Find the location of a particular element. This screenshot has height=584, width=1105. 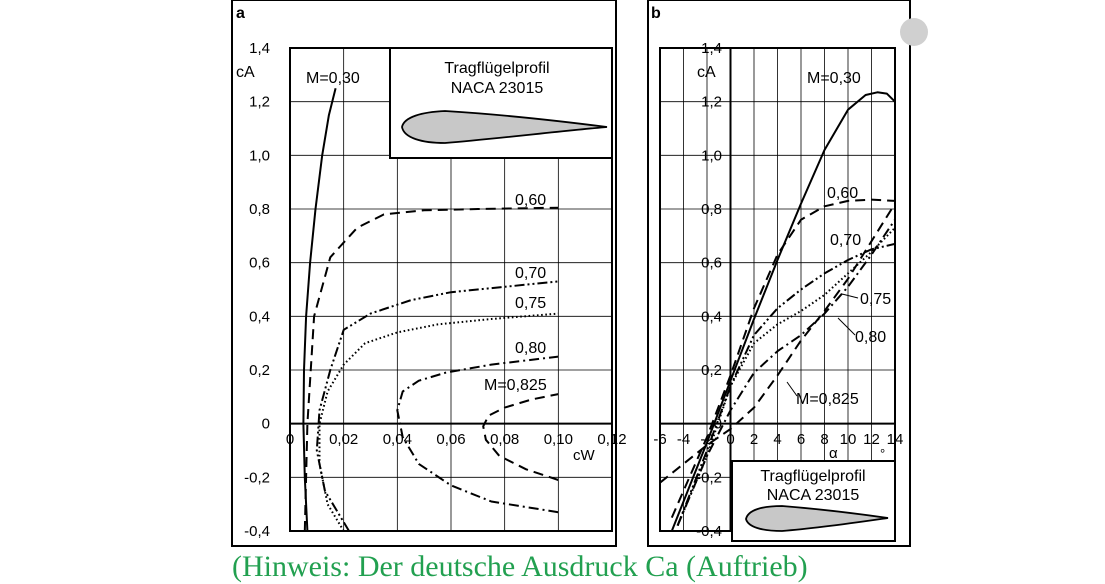

panel-a-curve-labels: M=0,30 0,60 0,70 0,75 0,80 M=0,825 is located at coordinates (426, 232).